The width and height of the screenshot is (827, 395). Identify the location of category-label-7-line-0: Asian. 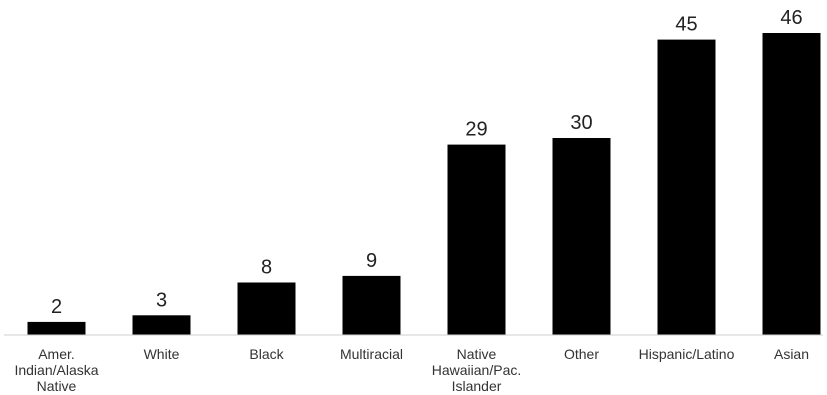
(791, 354).